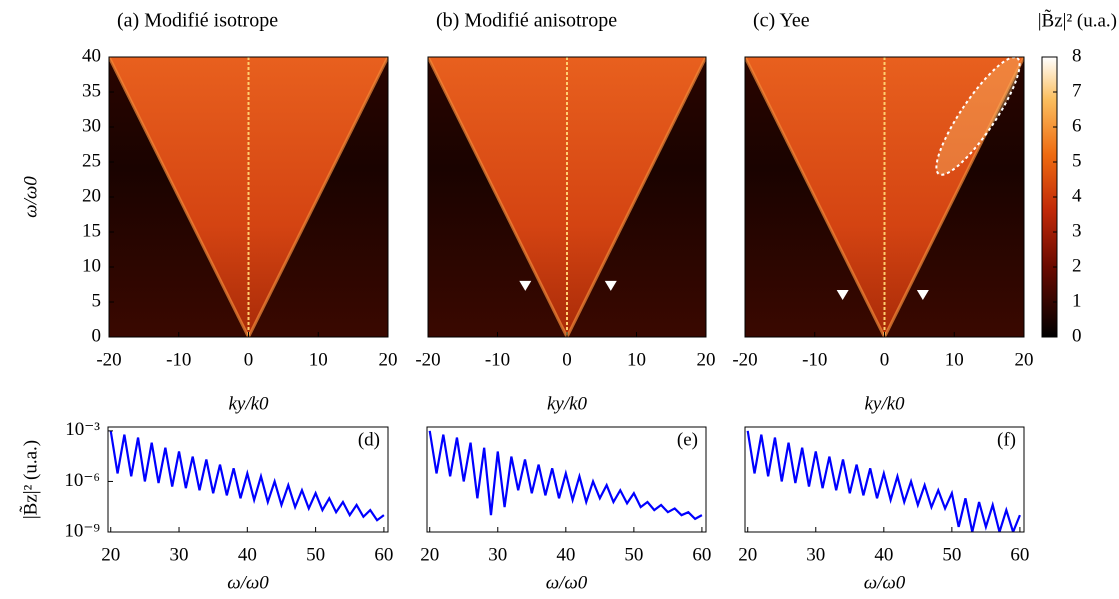  Describe the element at coordinates (91, 195) in the screenshot. I see `y-tick-label: 20` at that location.